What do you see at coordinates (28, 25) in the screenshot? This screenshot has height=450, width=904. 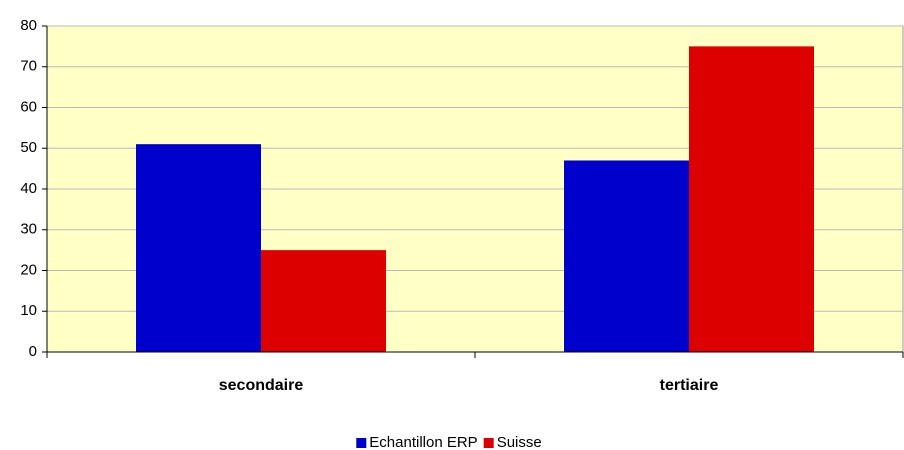 I see `y-tick-label: 80` at bounding box center [28, 25].